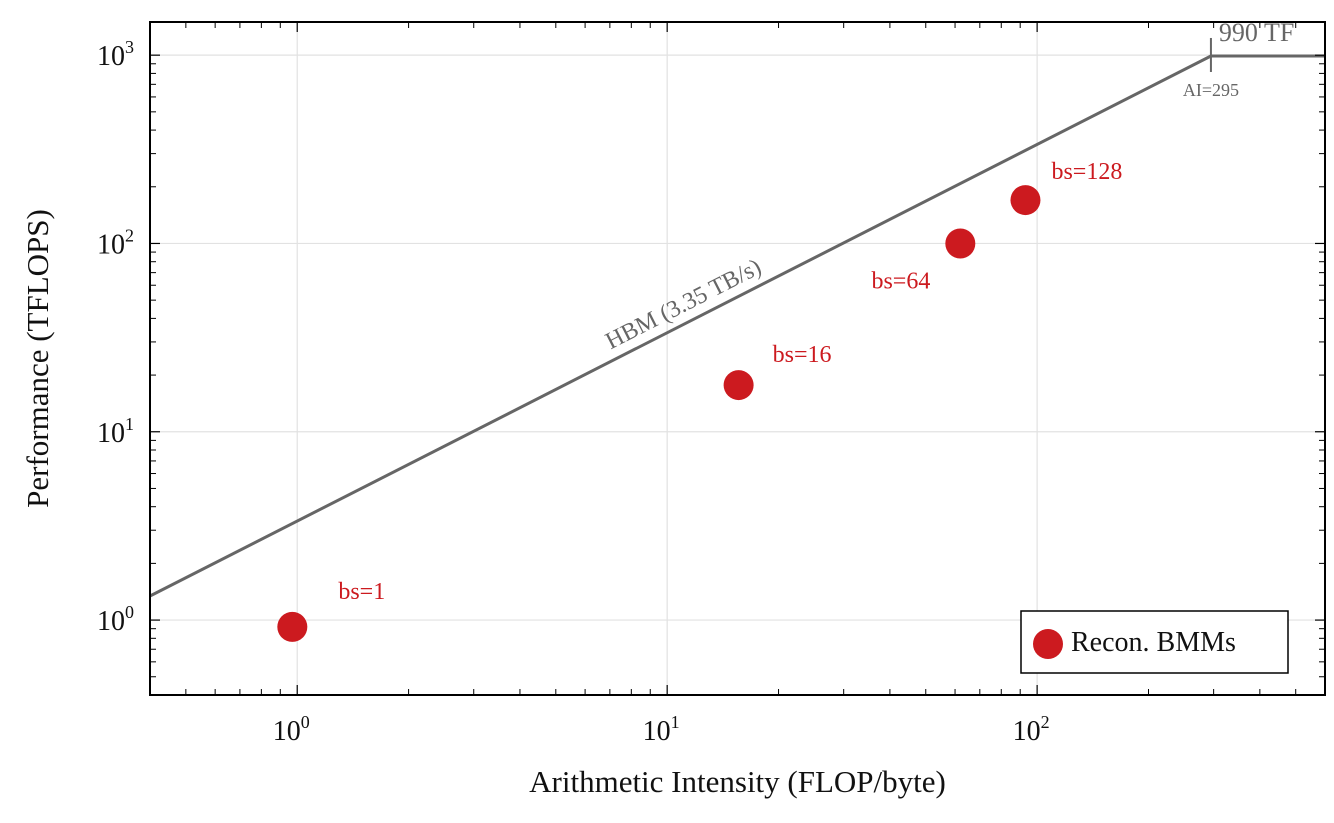  Describe the element at coordinates (37, 358) in the screenshot. I see `y-axis-title: Performance (TFLOPS)` at that location.